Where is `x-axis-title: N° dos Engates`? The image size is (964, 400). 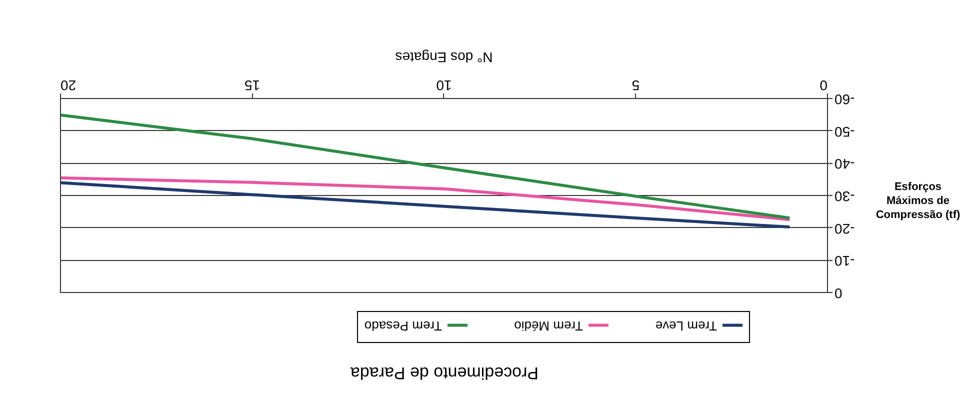 x-axis-title: N° dos Engates is located at coordinates (444, 58).